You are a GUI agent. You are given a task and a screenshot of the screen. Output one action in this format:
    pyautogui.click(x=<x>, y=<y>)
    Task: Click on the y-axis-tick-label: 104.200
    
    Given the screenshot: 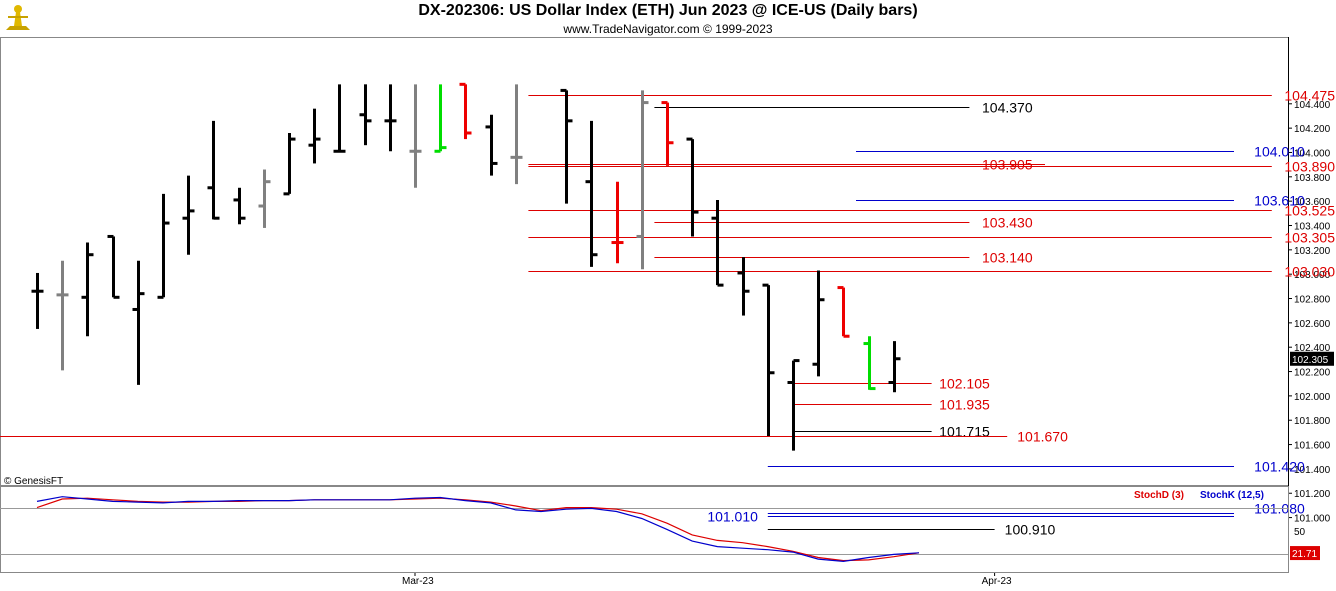 What is the action you would take?
    pyautogui.click(x=1312, y=129)
    